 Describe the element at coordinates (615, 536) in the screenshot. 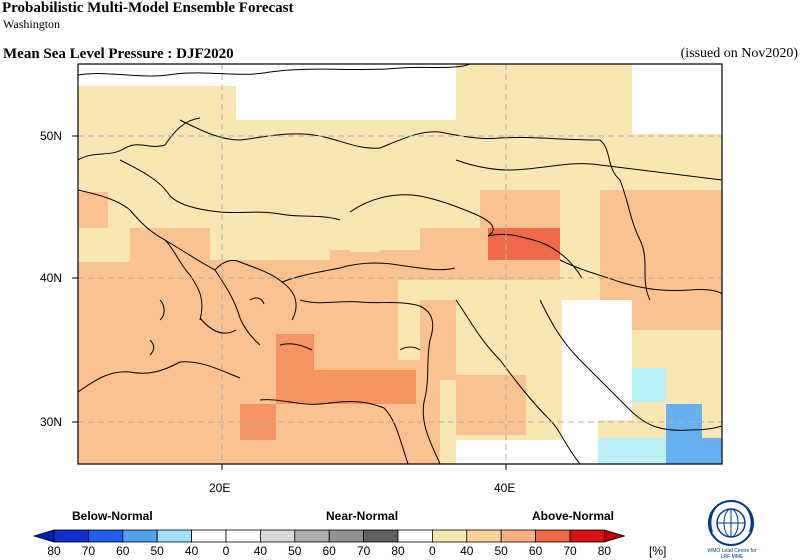

I see `colorbar-arrow-right` at that location.